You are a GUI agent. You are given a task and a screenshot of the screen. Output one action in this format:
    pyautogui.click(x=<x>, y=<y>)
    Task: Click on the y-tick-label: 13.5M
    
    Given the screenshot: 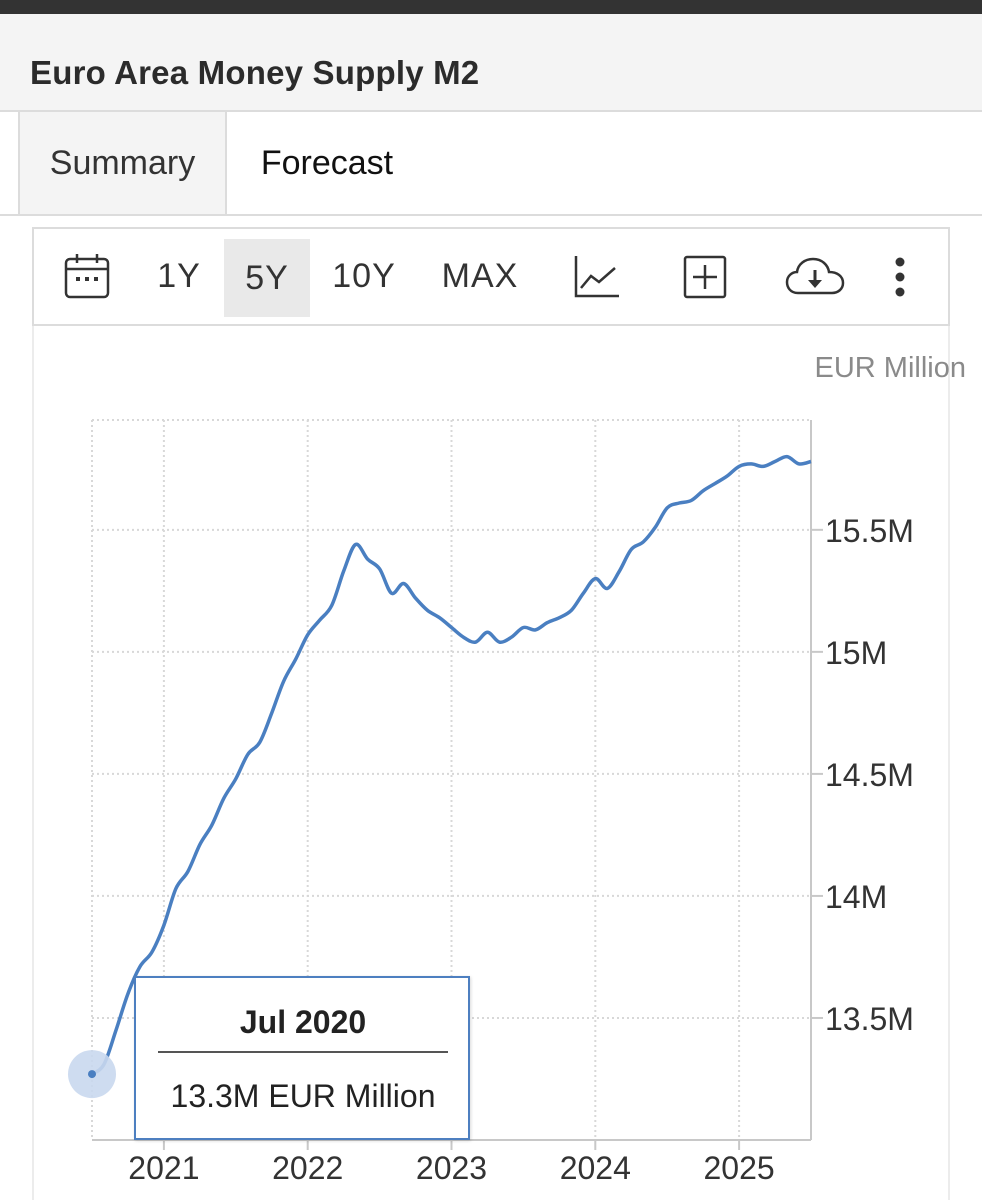 What is the action you would take?
    pyautogui.click(x=869, y=1019)
    